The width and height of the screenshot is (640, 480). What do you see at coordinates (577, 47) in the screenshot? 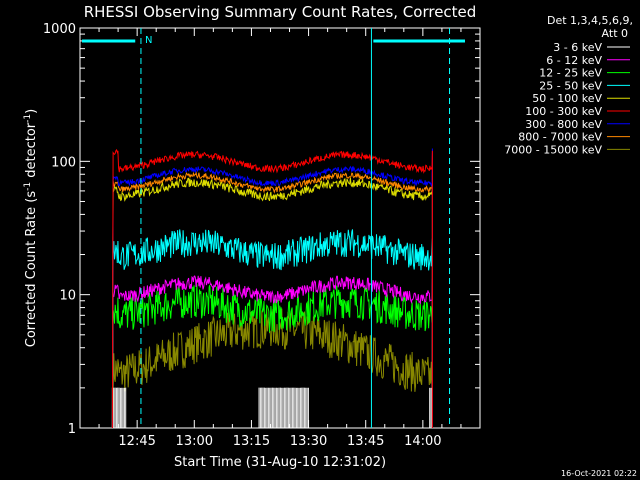
I see `legend-label-3 - 6 keV: 3 - 6 keV` at bounding box center [577, 47].